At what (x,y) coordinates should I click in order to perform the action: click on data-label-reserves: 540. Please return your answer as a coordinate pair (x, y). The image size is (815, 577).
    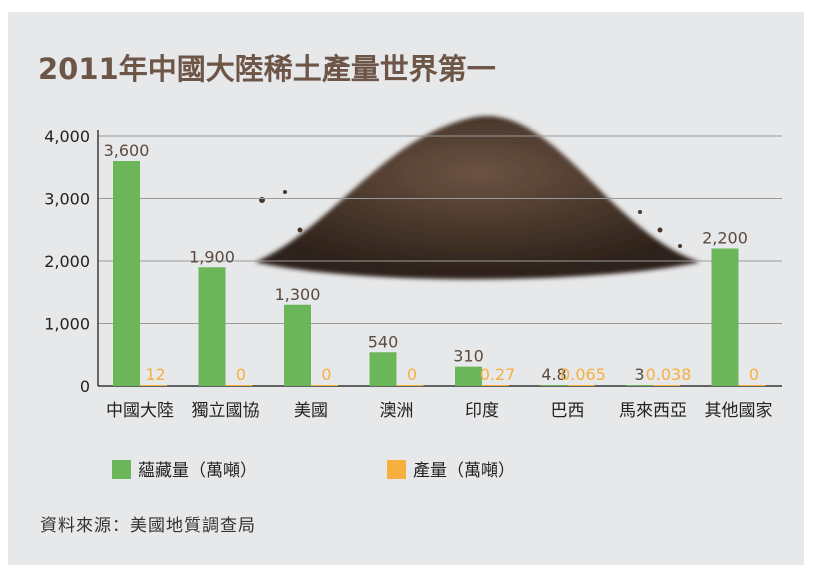
    Looking at the image, I should click on (383, 341).